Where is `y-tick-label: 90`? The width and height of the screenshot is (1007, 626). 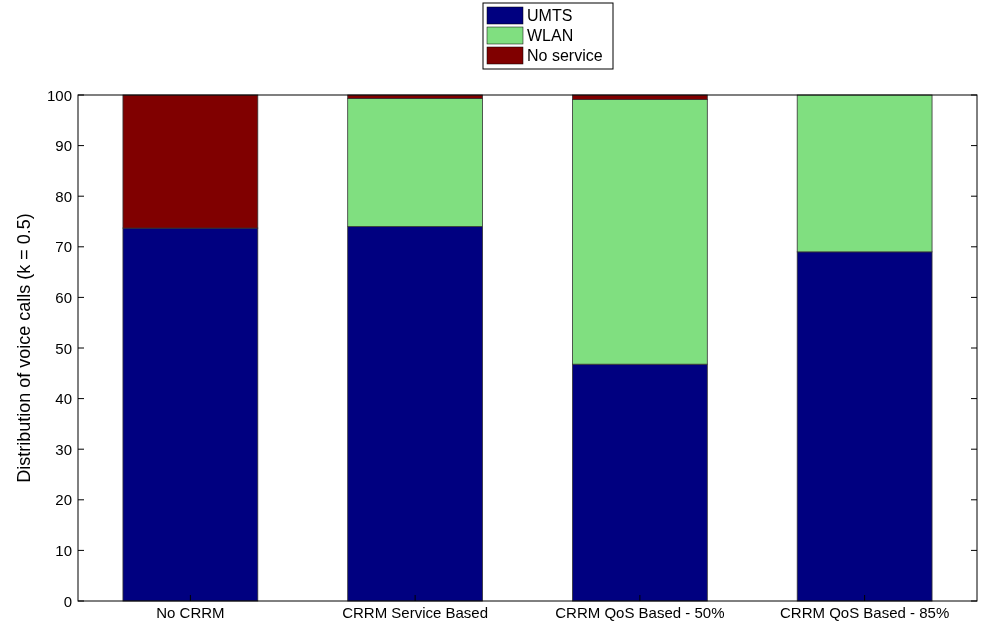
y-tick-label: 90 is located at coordinates (63, 146).